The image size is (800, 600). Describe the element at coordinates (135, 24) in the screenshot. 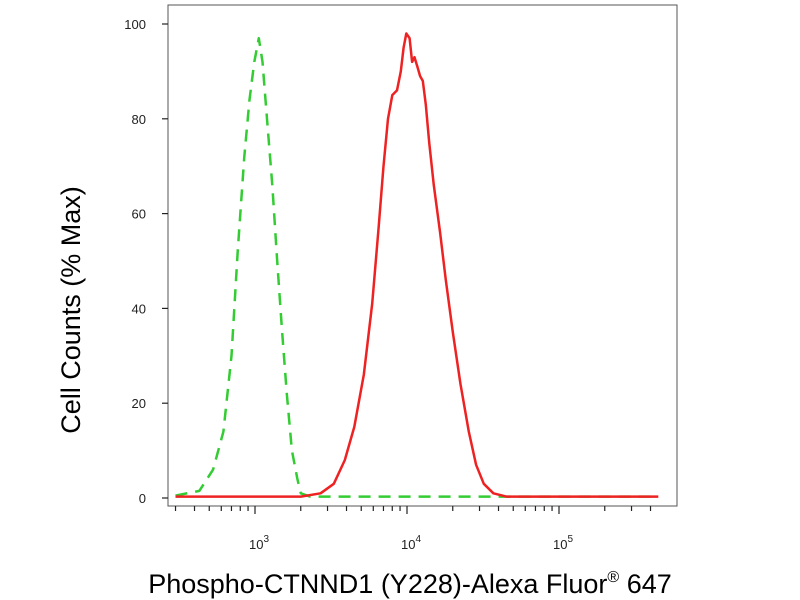

I see `y-tick-label: 100` at that location.